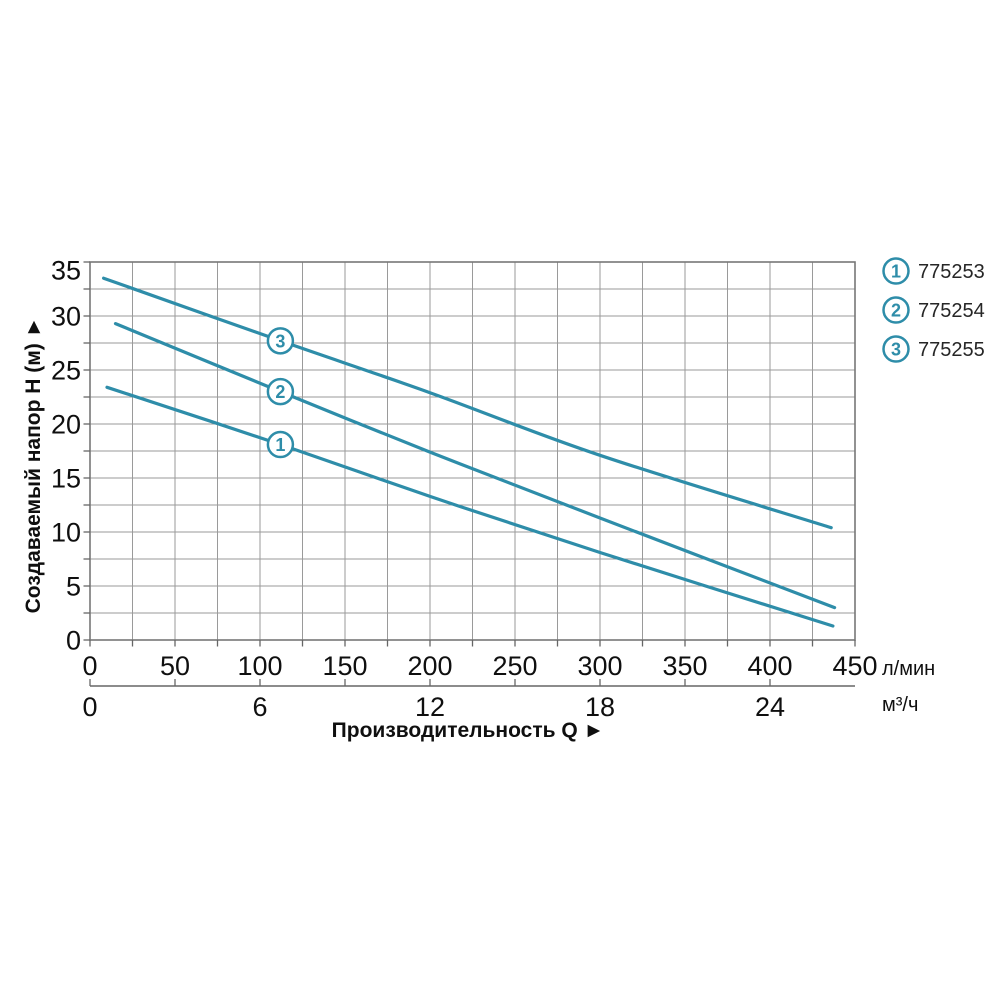  What do you see at coordinates (770, 707) in the screenshot?
I see `secondary-x-tick-label: 24` at bounding box center [770, 707].